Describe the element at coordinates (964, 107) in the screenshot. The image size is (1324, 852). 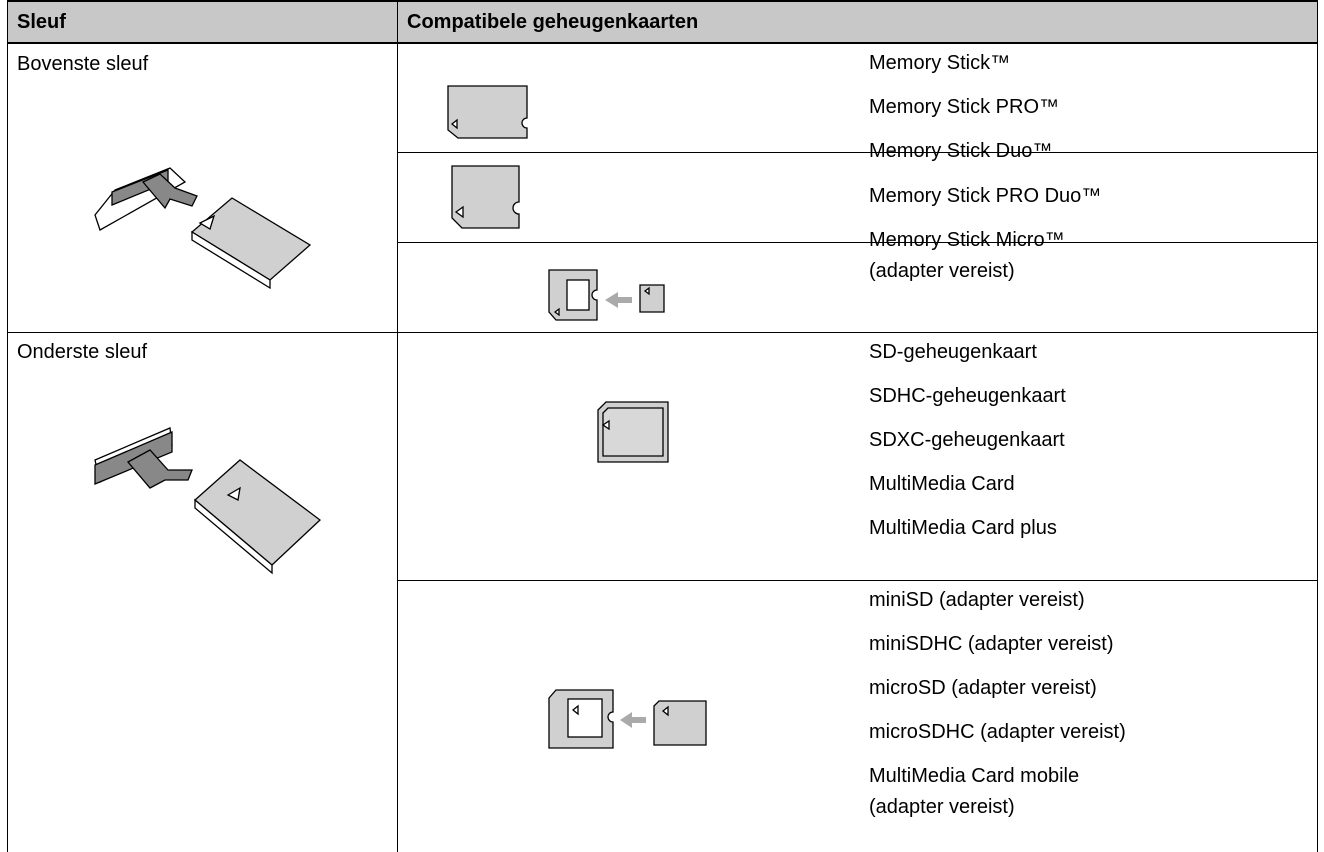
I see `card-type: Memory Stick PRO™` at that location.